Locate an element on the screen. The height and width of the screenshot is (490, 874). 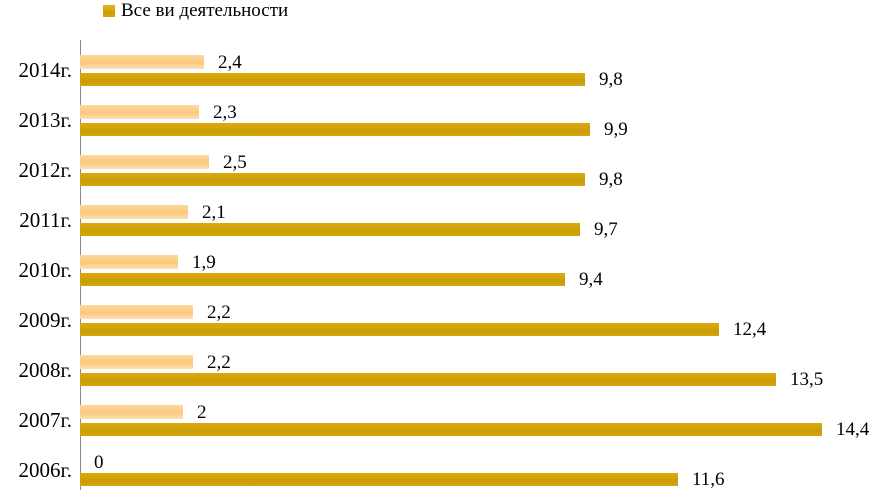
category-row: 2011г. 2,1 9,7 is located at coordinates (437, 215).